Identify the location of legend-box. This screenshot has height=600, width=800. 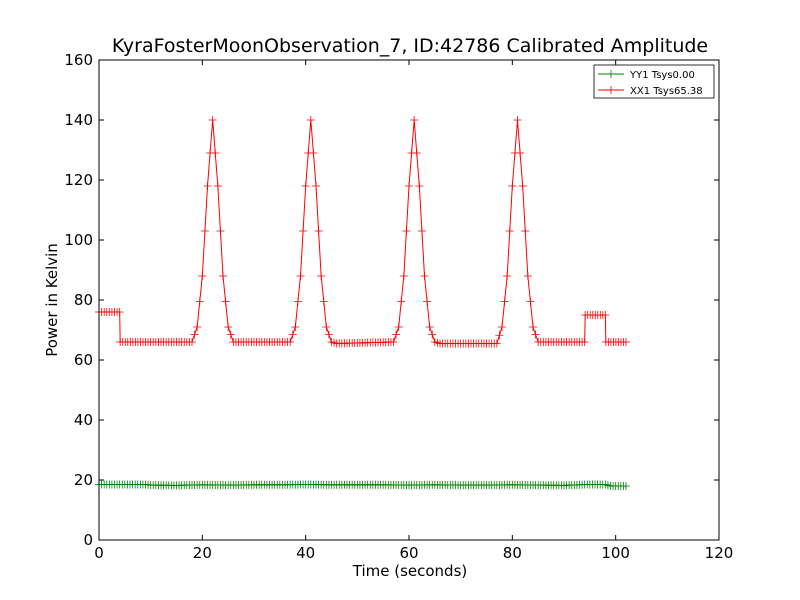
(654, 81).